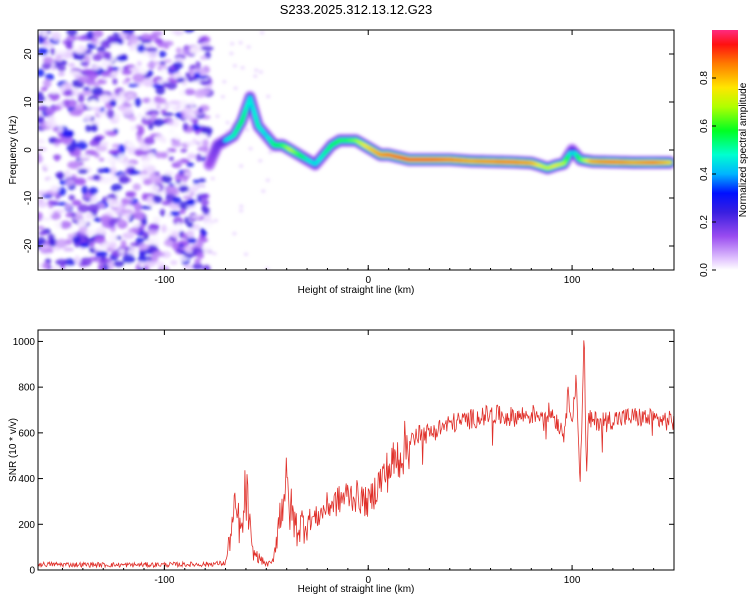 The height and width of the screenshot is (600, 750). What do you see at coordinates (32, 571) in the screenshot?
I see `y-tick-label: 0` at bounding box center [32, 571].